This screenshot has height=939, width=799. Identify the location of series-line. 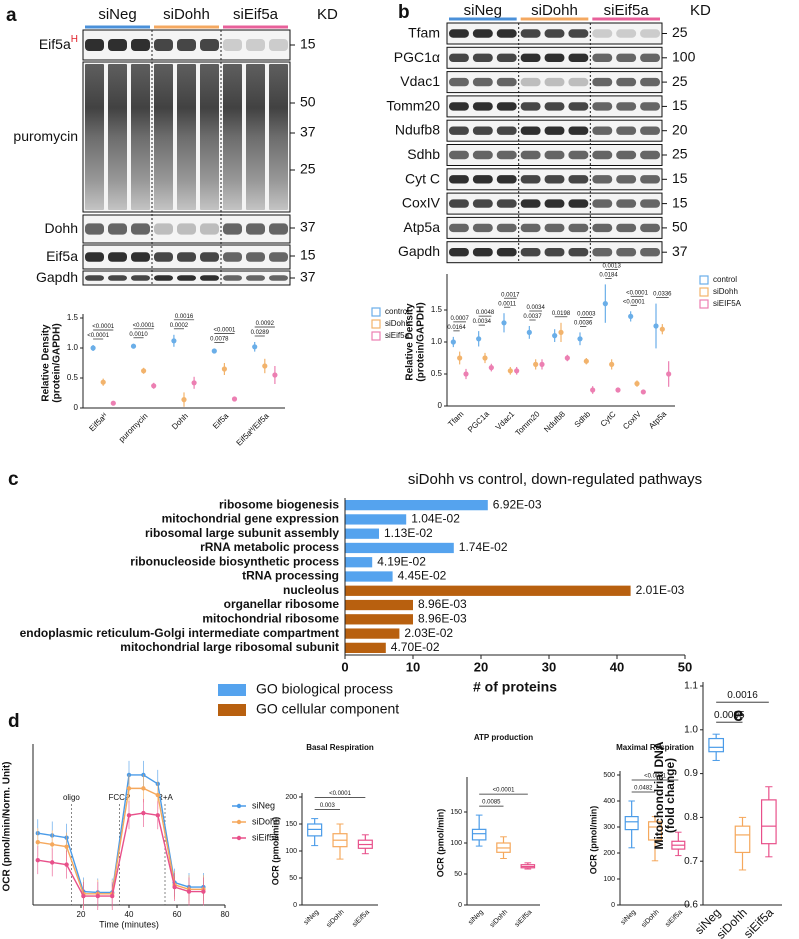
(120, 841).